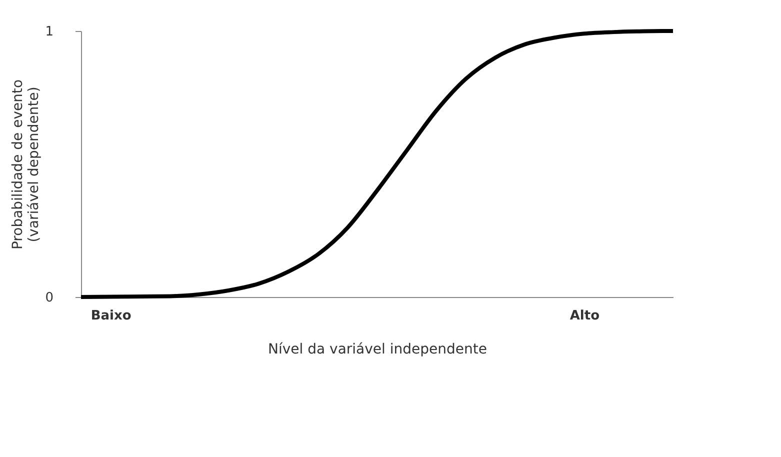  What do you see at coordinates (377, 350) in the screenshot?
I see `x-axis-title: Nível da variável independente` at bounding box center [377, 350].